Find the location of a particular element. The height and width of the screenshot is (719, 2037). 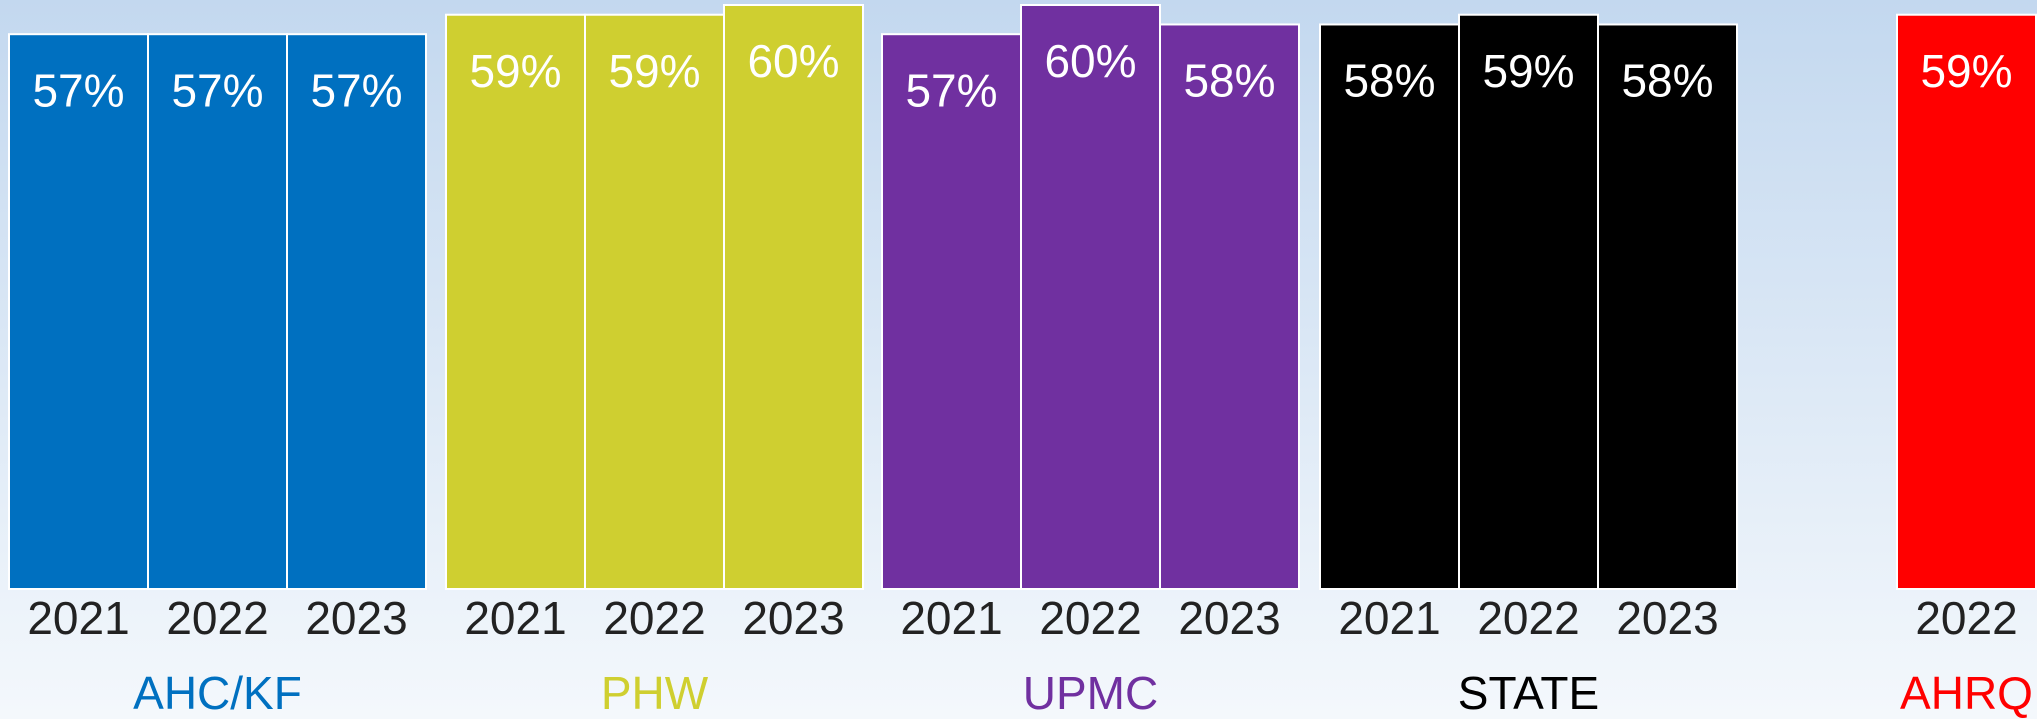

group-label: STATE is located at coordinates (1528, 693).